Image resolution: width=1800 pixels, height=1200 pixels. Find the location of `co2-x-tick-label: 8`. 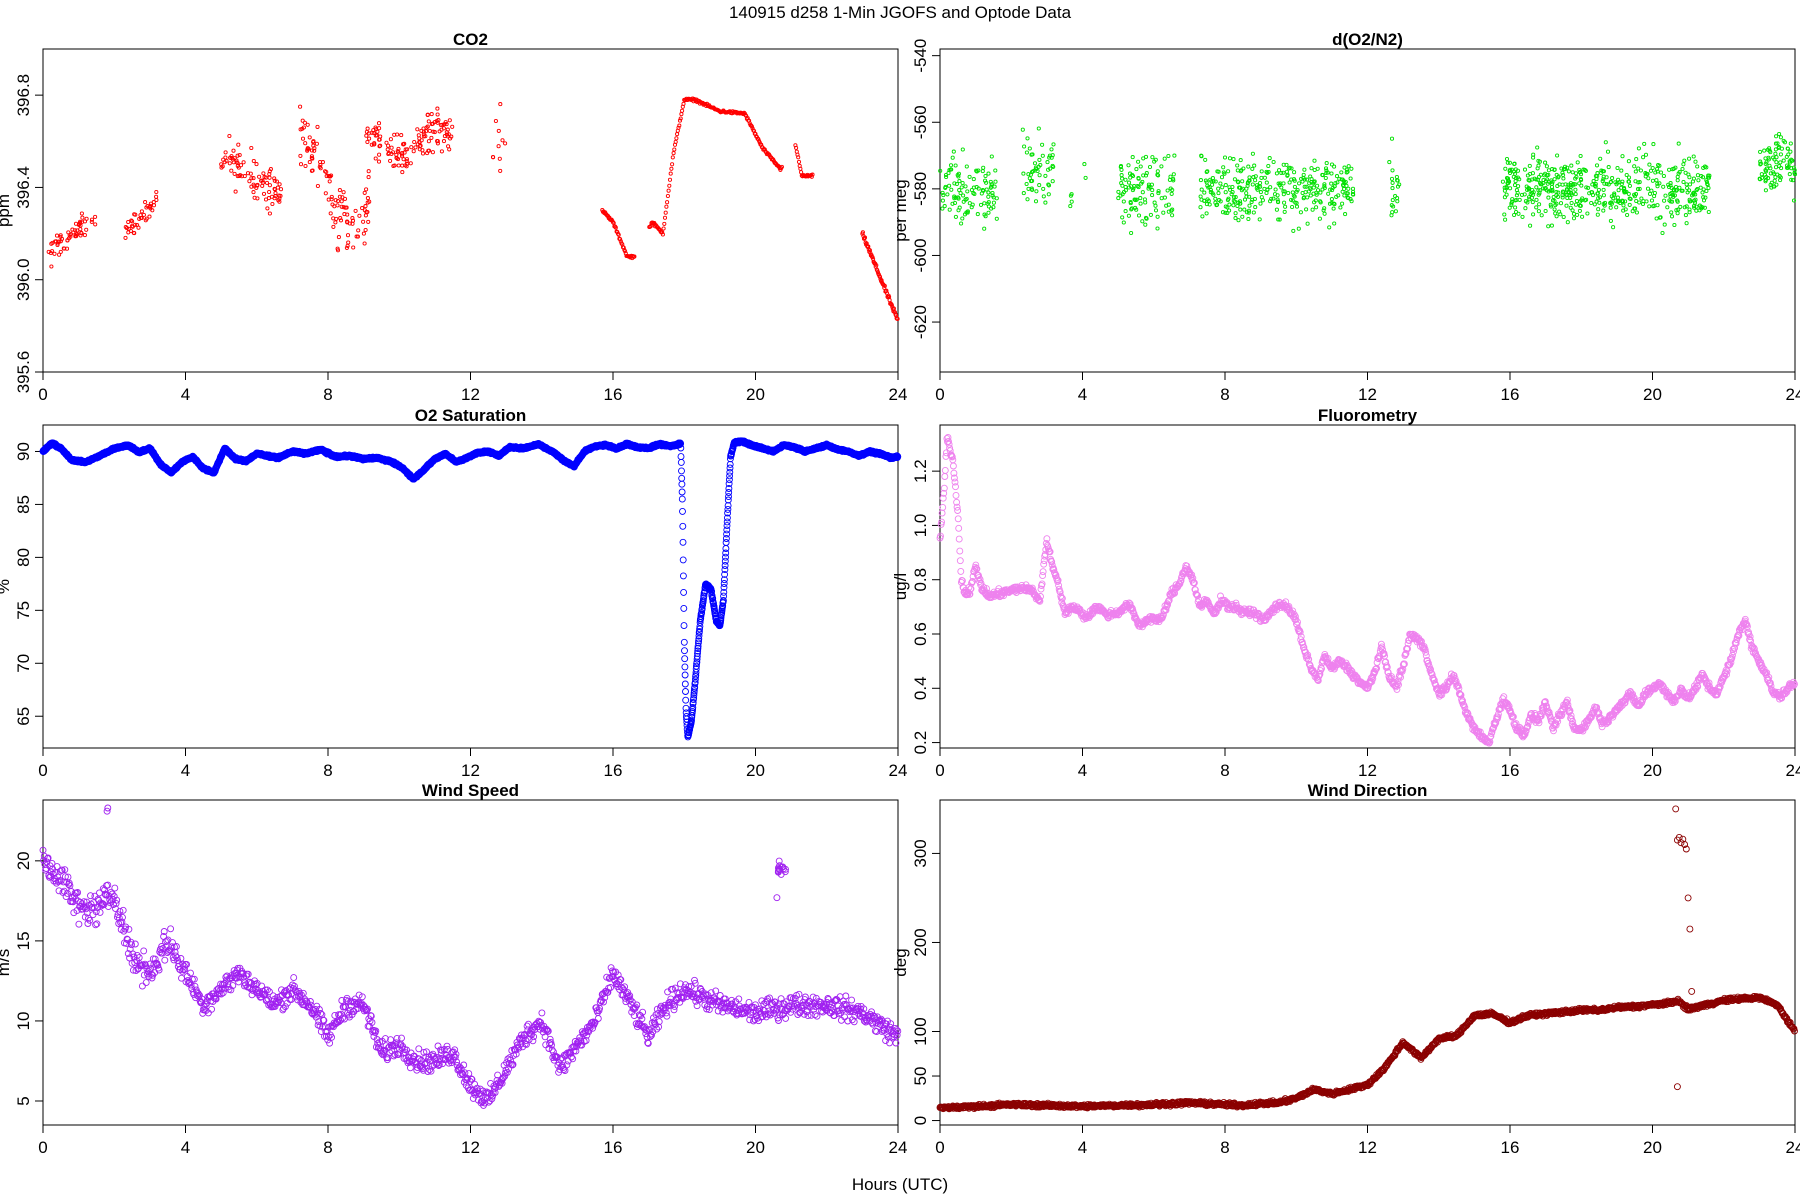

co2-x-tick-label: 8 is located at coordinates (327, 394).